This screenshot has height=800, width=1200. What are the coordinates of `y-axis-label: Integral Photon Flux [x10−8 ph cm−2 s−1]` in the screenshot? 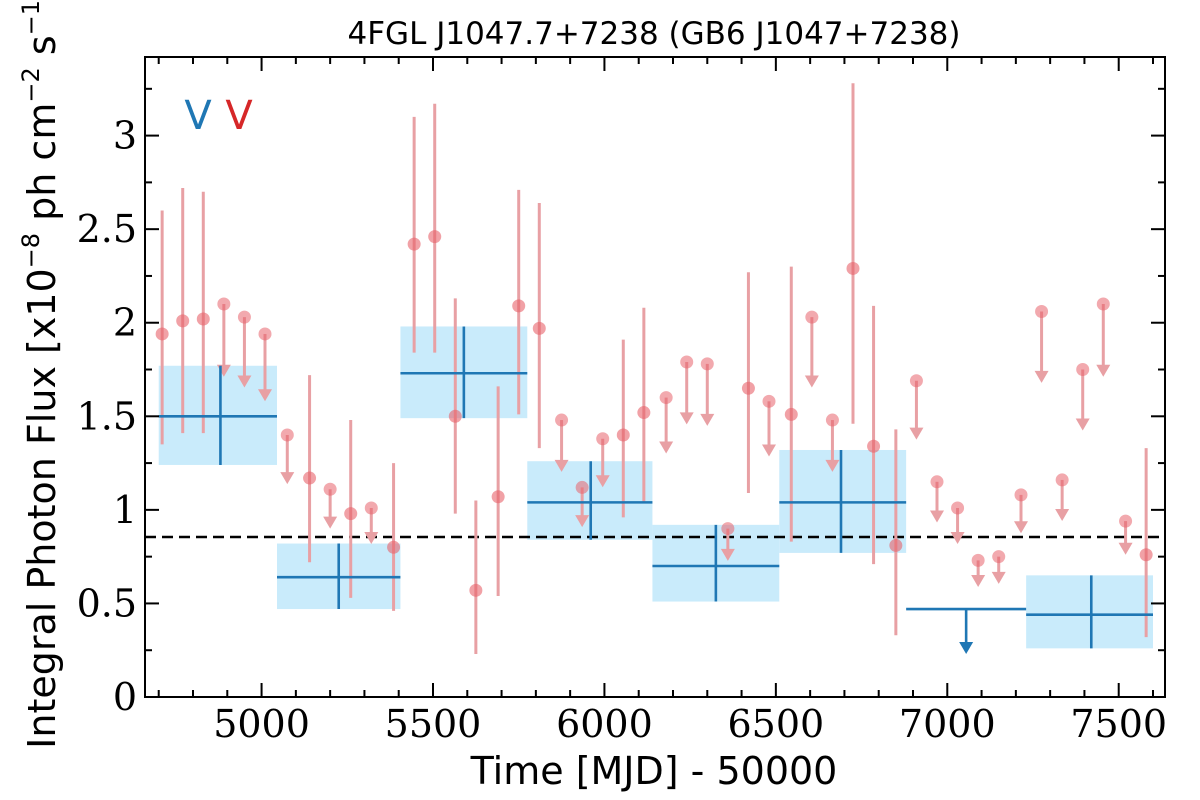 It's located at (40, 374).